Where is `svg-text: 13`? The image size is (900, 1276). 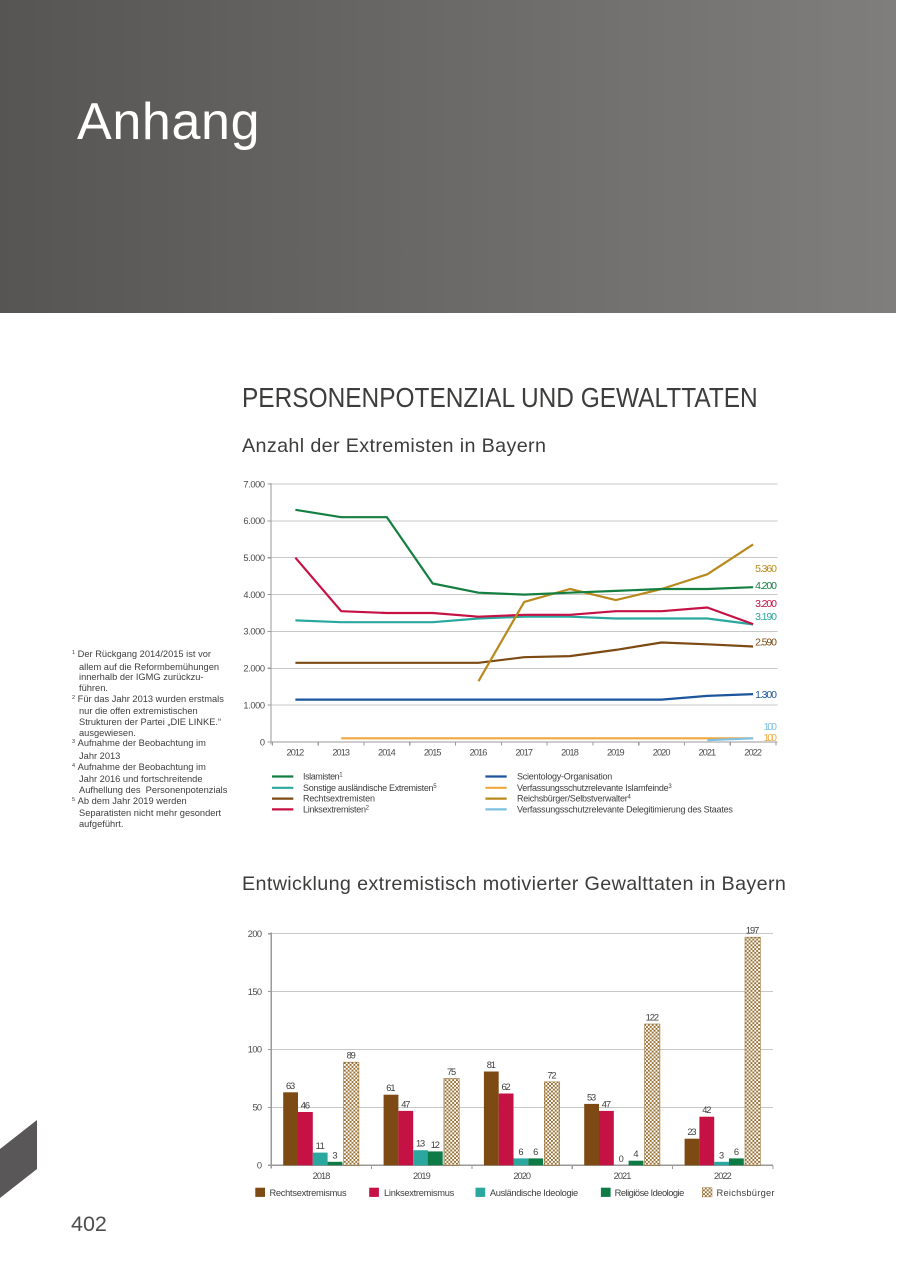 svg-text: 13 is located at coordinates (420, 1144).